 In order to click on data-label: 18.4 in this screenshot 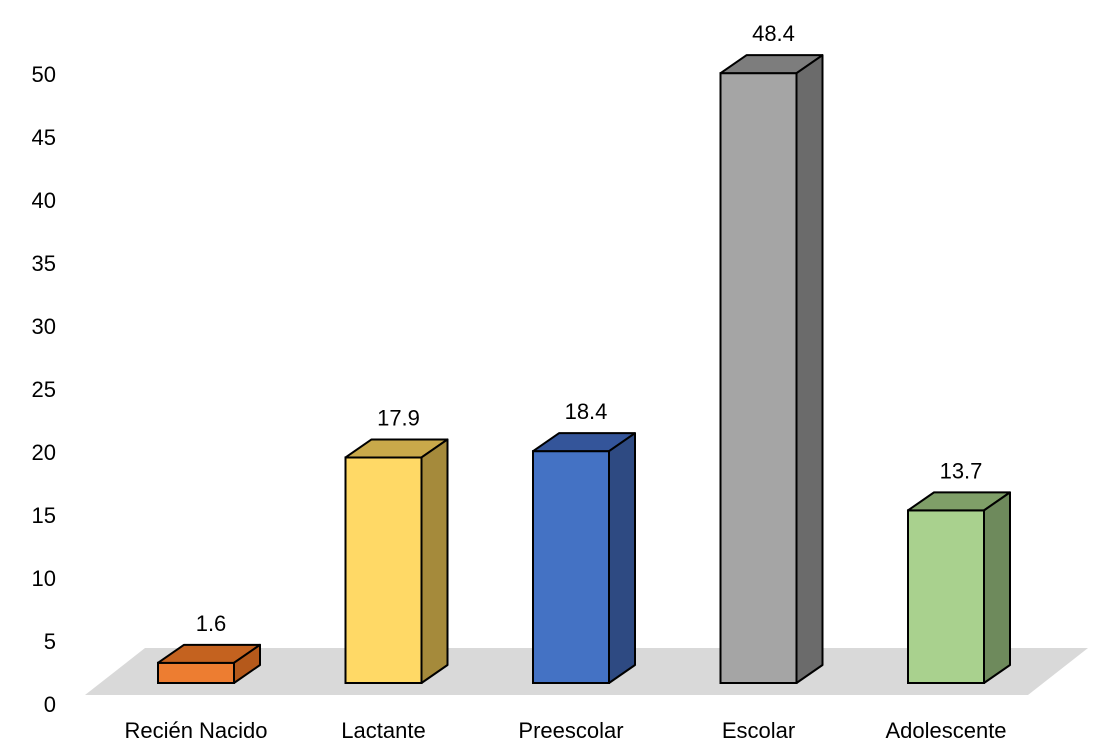, I will do `click(586, 411)`.